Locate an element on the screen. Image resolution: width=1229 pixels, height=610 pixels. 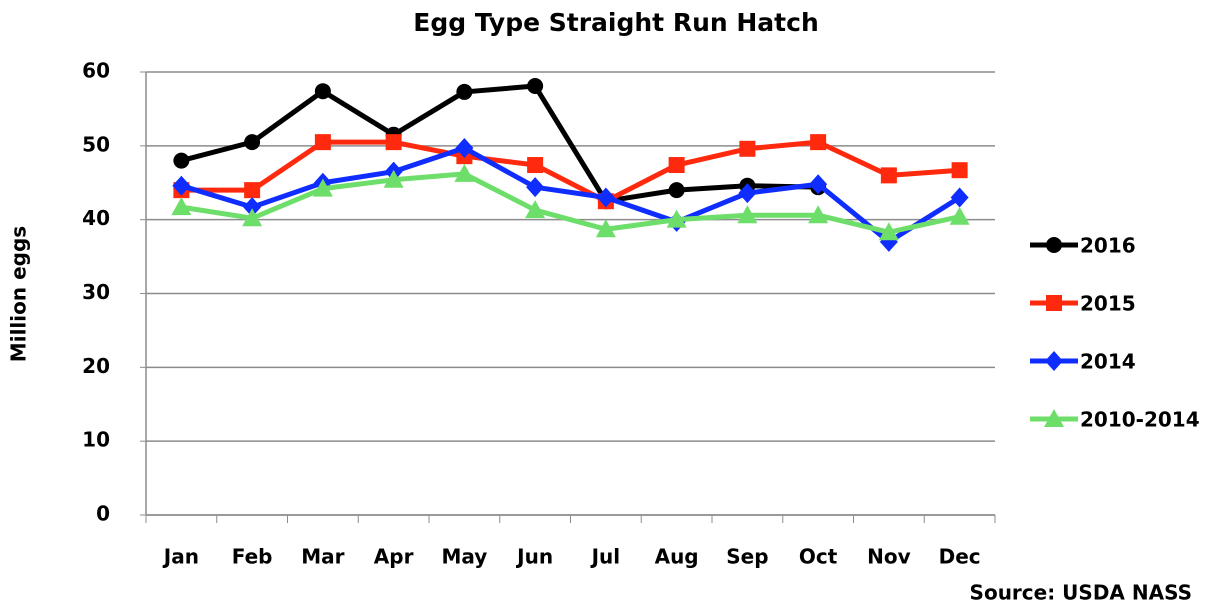
source-note: Source: USDA NASS is located at coordinates (1081, 593).